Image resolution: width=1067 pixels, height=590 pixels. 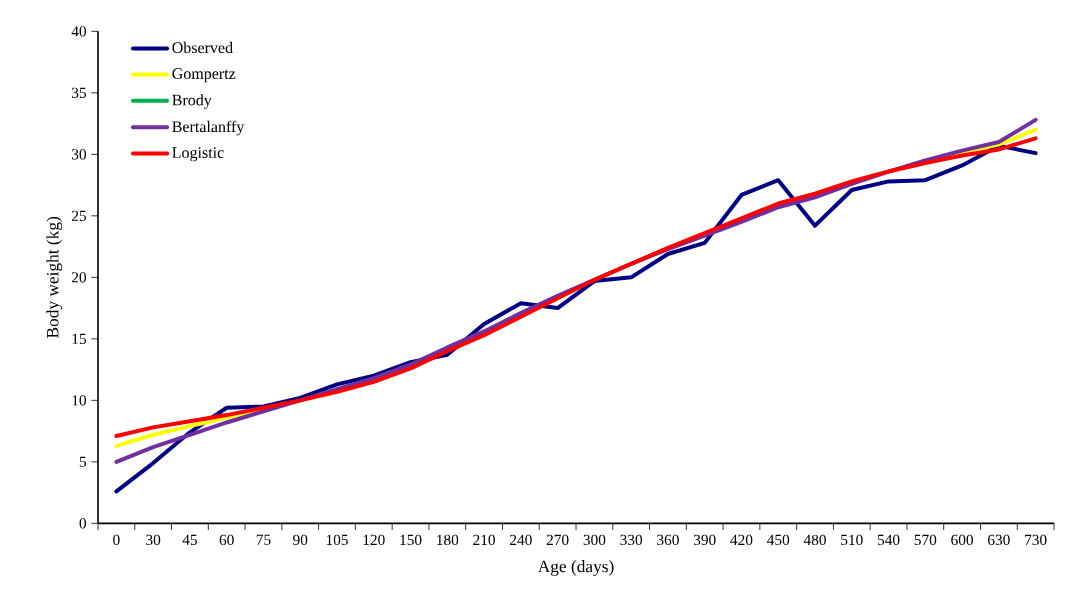 I want to click on y-tick-label: 20, so click(x=79, y=277).